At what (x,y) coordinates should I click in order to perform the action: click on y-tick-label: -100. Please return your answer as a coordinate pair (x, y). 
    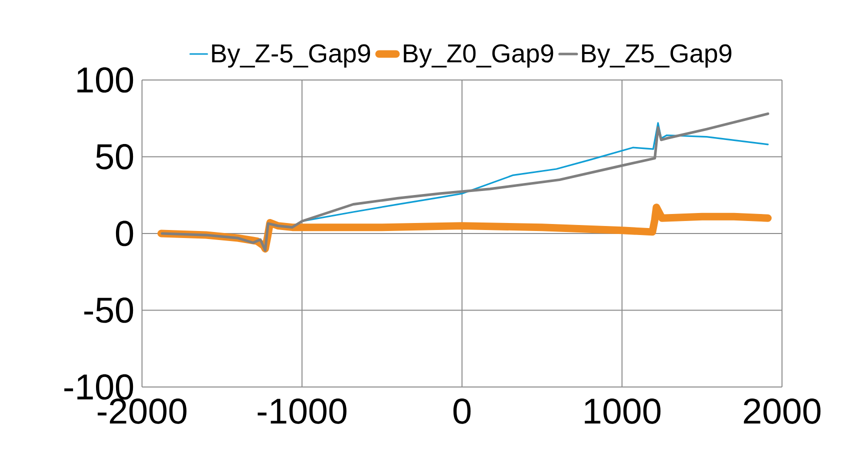
    Looking at the image, I should click on (99, 387).